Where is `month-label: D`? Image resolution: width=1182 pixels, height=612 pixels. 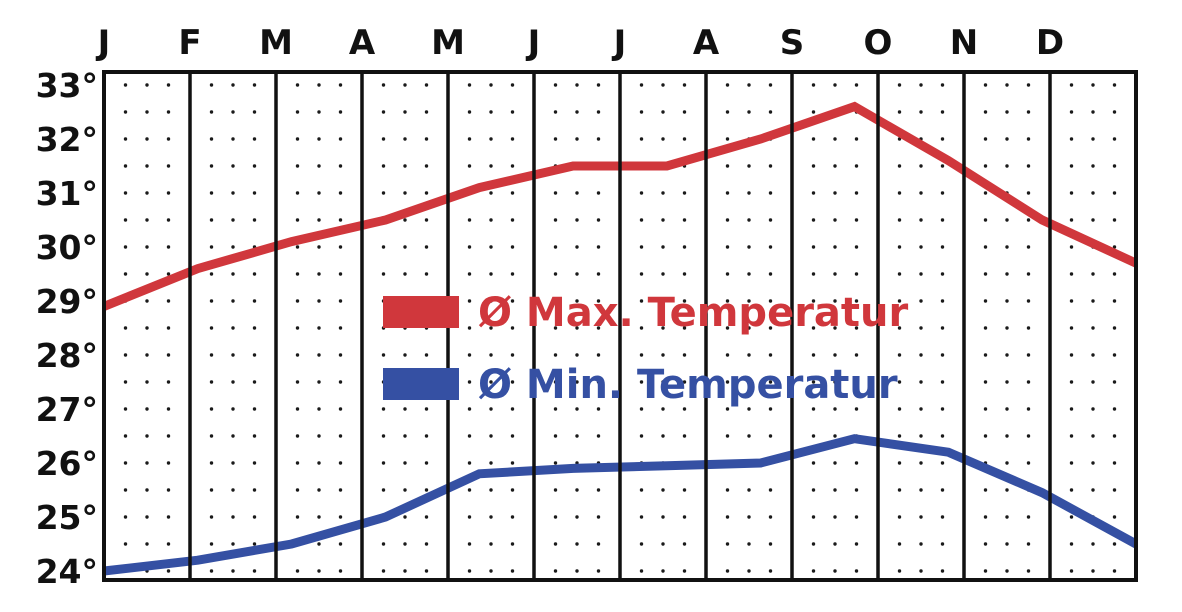
month-label: D is located at coordinates (1050, 43).